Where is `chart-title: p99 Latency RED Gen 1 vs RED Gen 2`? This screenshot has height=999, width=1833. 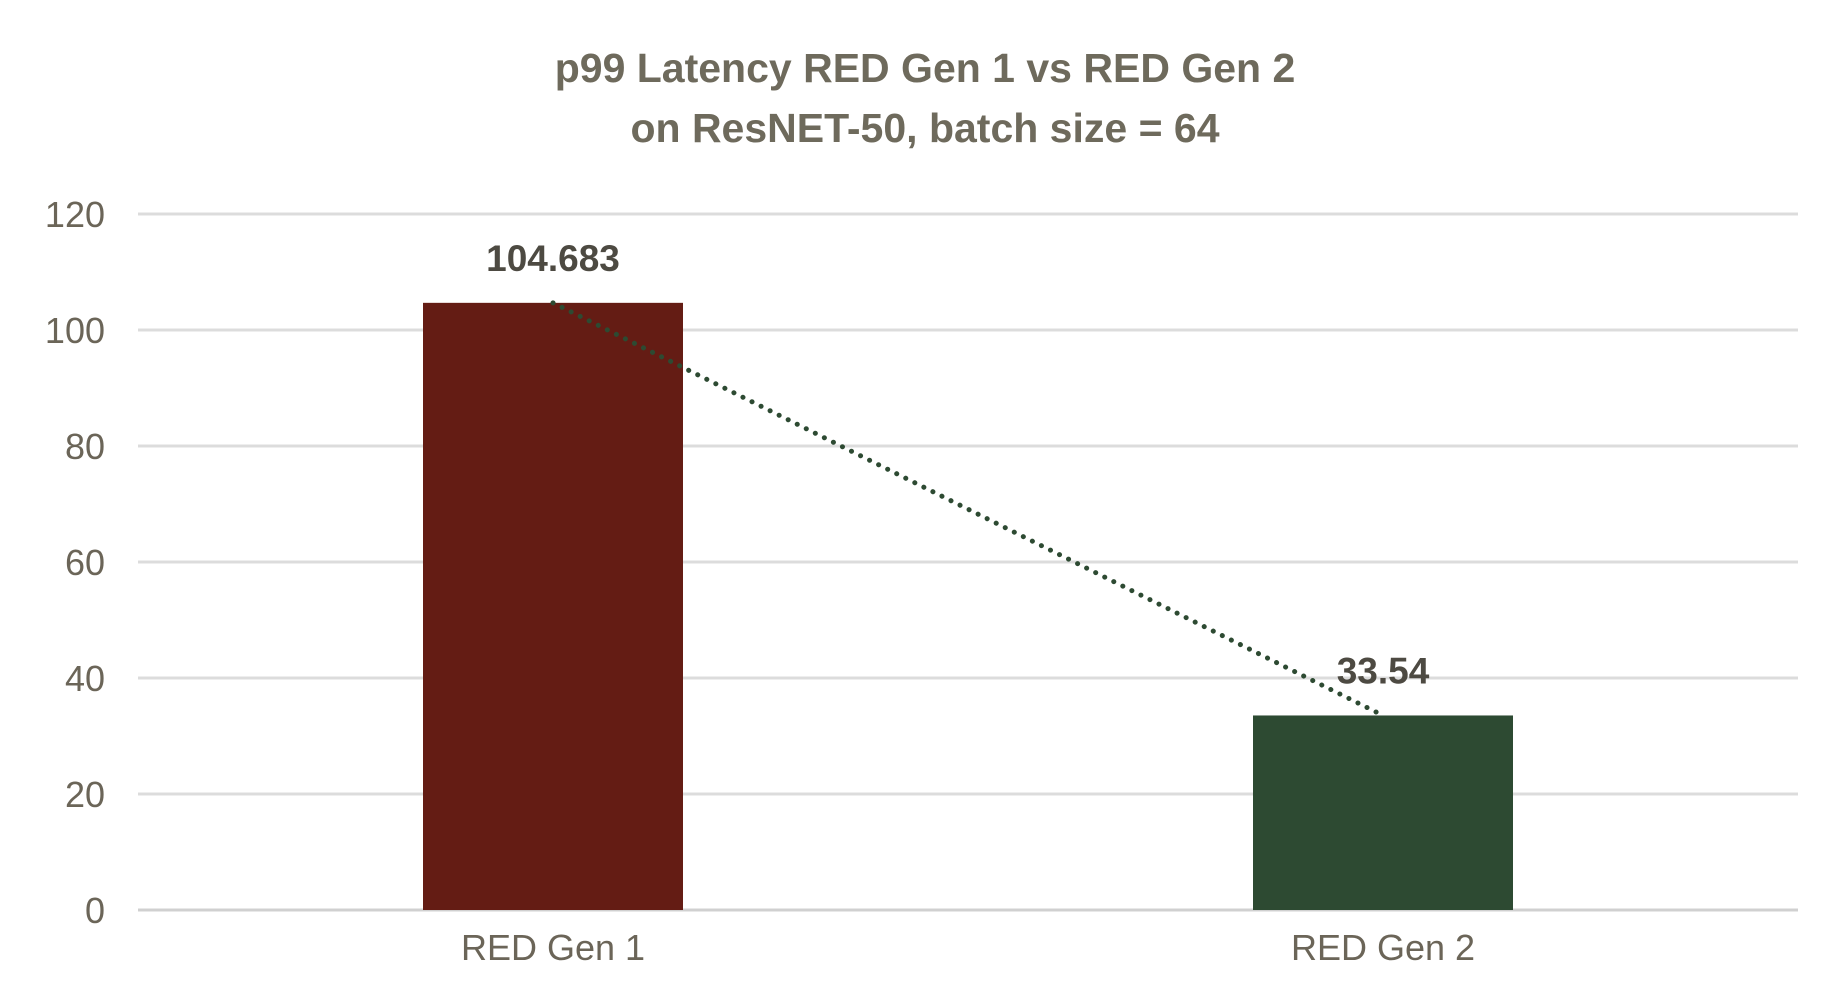
chart-title: p99 Latency RED Gen 1 vs RED Gen 2 is located at coordinates (925, 68).